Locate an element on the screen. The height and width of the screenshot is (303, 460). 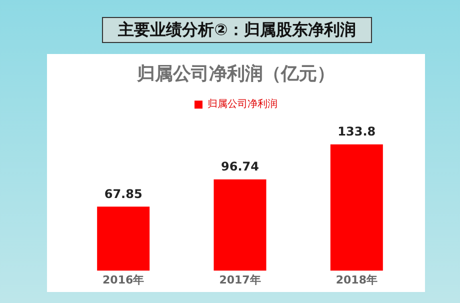
x-tick-label: 2017年 is located at coordinates (240, 279).